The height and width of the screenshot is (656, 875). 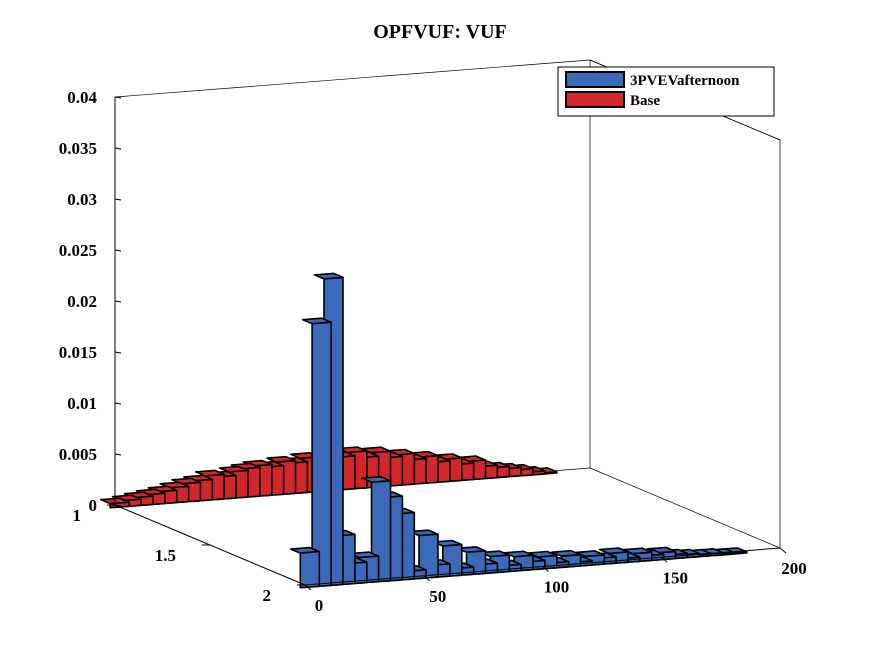 I want to click on y-tick-label: 2, so click(x=267, y=595).